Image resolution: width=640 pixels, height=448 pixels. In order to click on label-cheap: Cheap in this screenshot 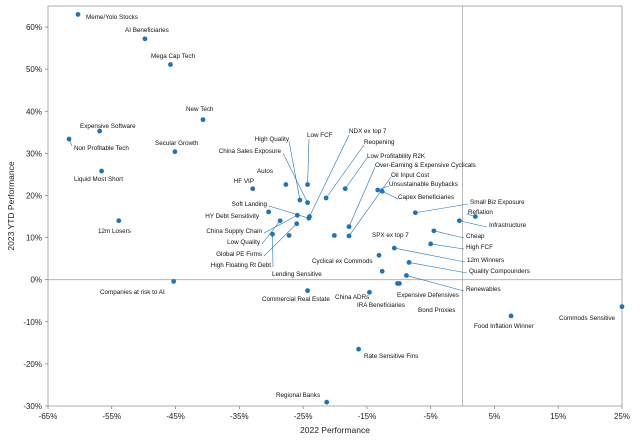, I will do `click(475, 236)`.